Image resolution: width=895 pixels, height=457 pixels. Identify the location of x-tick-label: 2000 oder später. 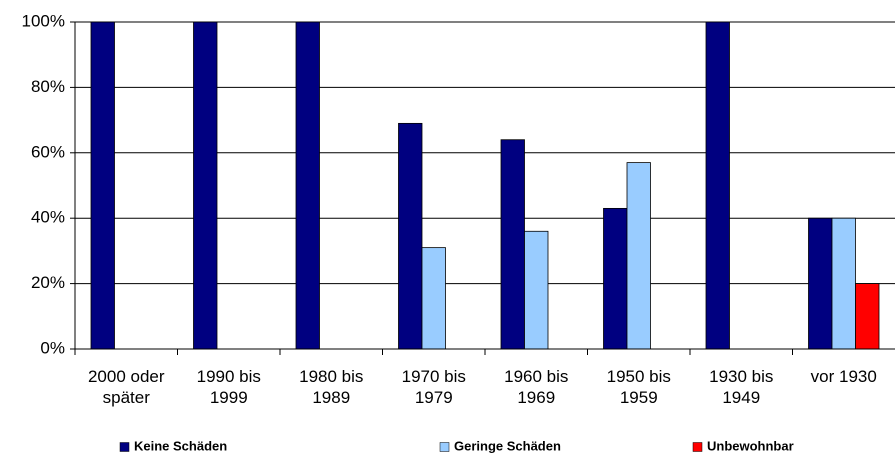
(126, 387).